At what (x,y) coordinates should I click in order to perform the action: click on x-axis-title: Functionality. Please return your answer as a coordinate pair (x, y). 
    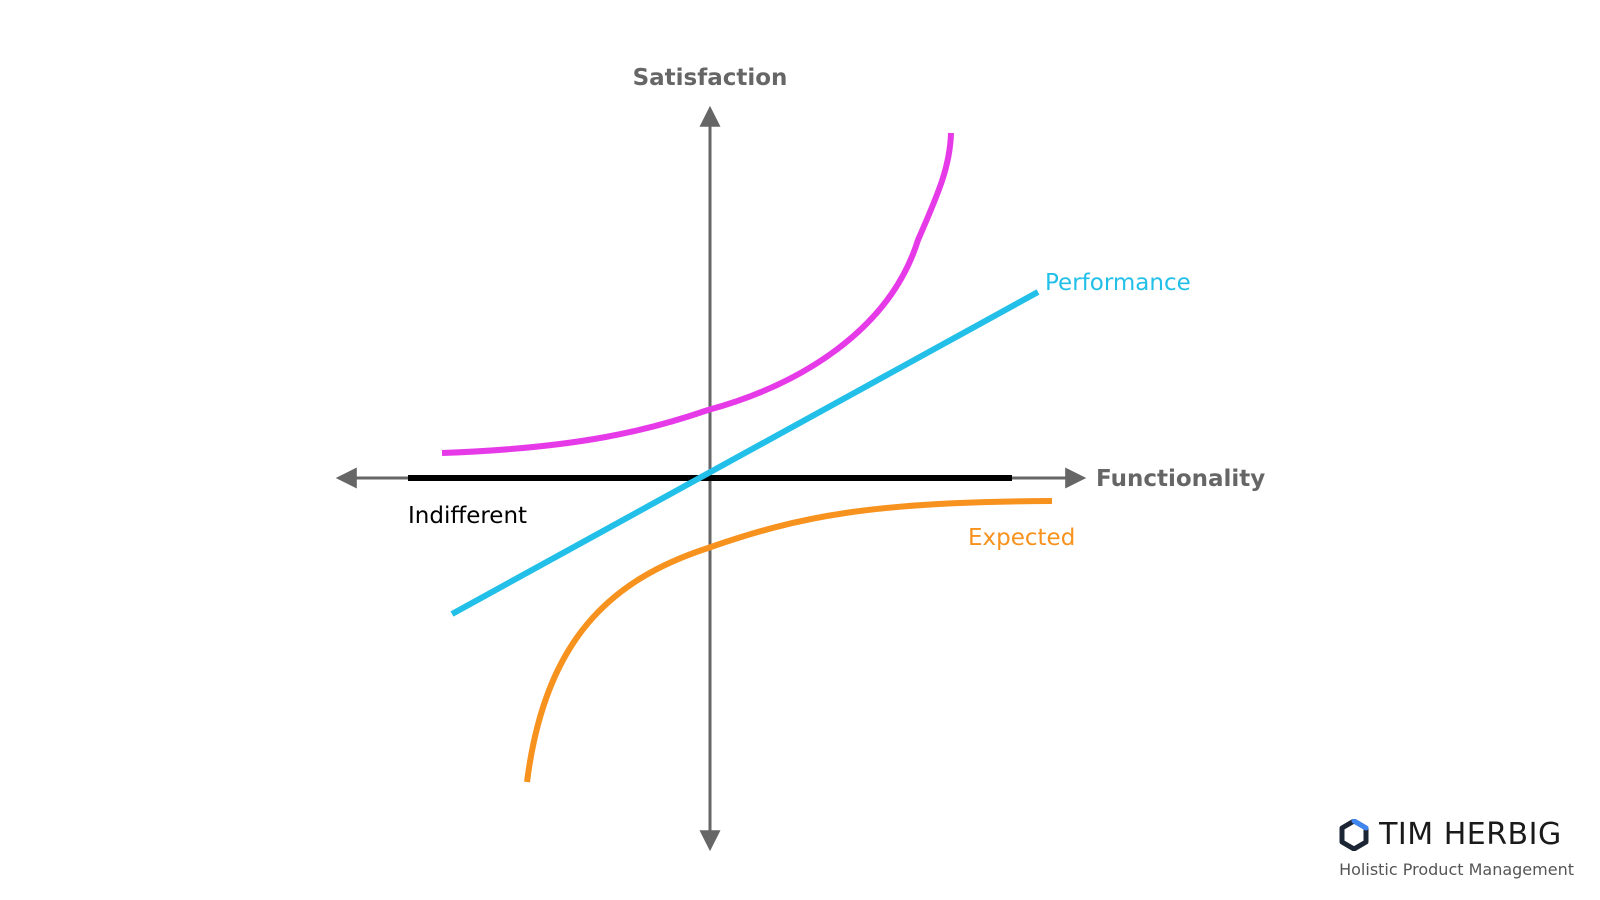
    Looking at the image, I should click on (1180, 479).